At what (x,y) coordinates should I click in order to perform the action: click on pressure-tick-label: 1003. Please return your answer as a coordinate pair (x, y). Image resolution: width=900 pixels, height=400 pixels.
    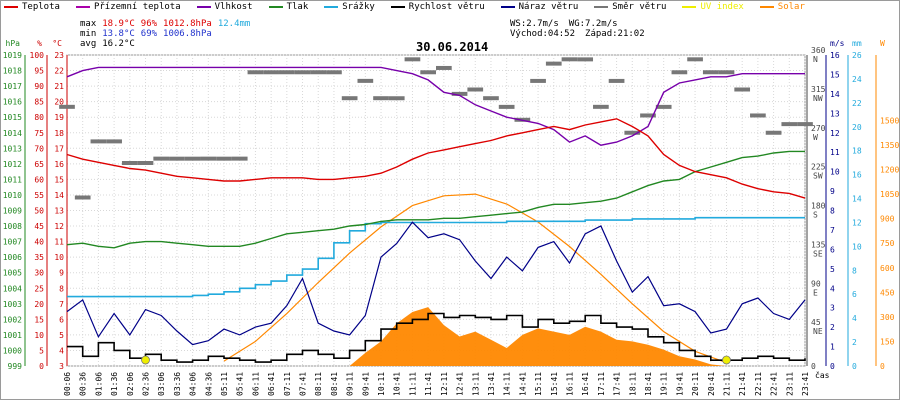
    Looking at the image, I should click on (12, 304).